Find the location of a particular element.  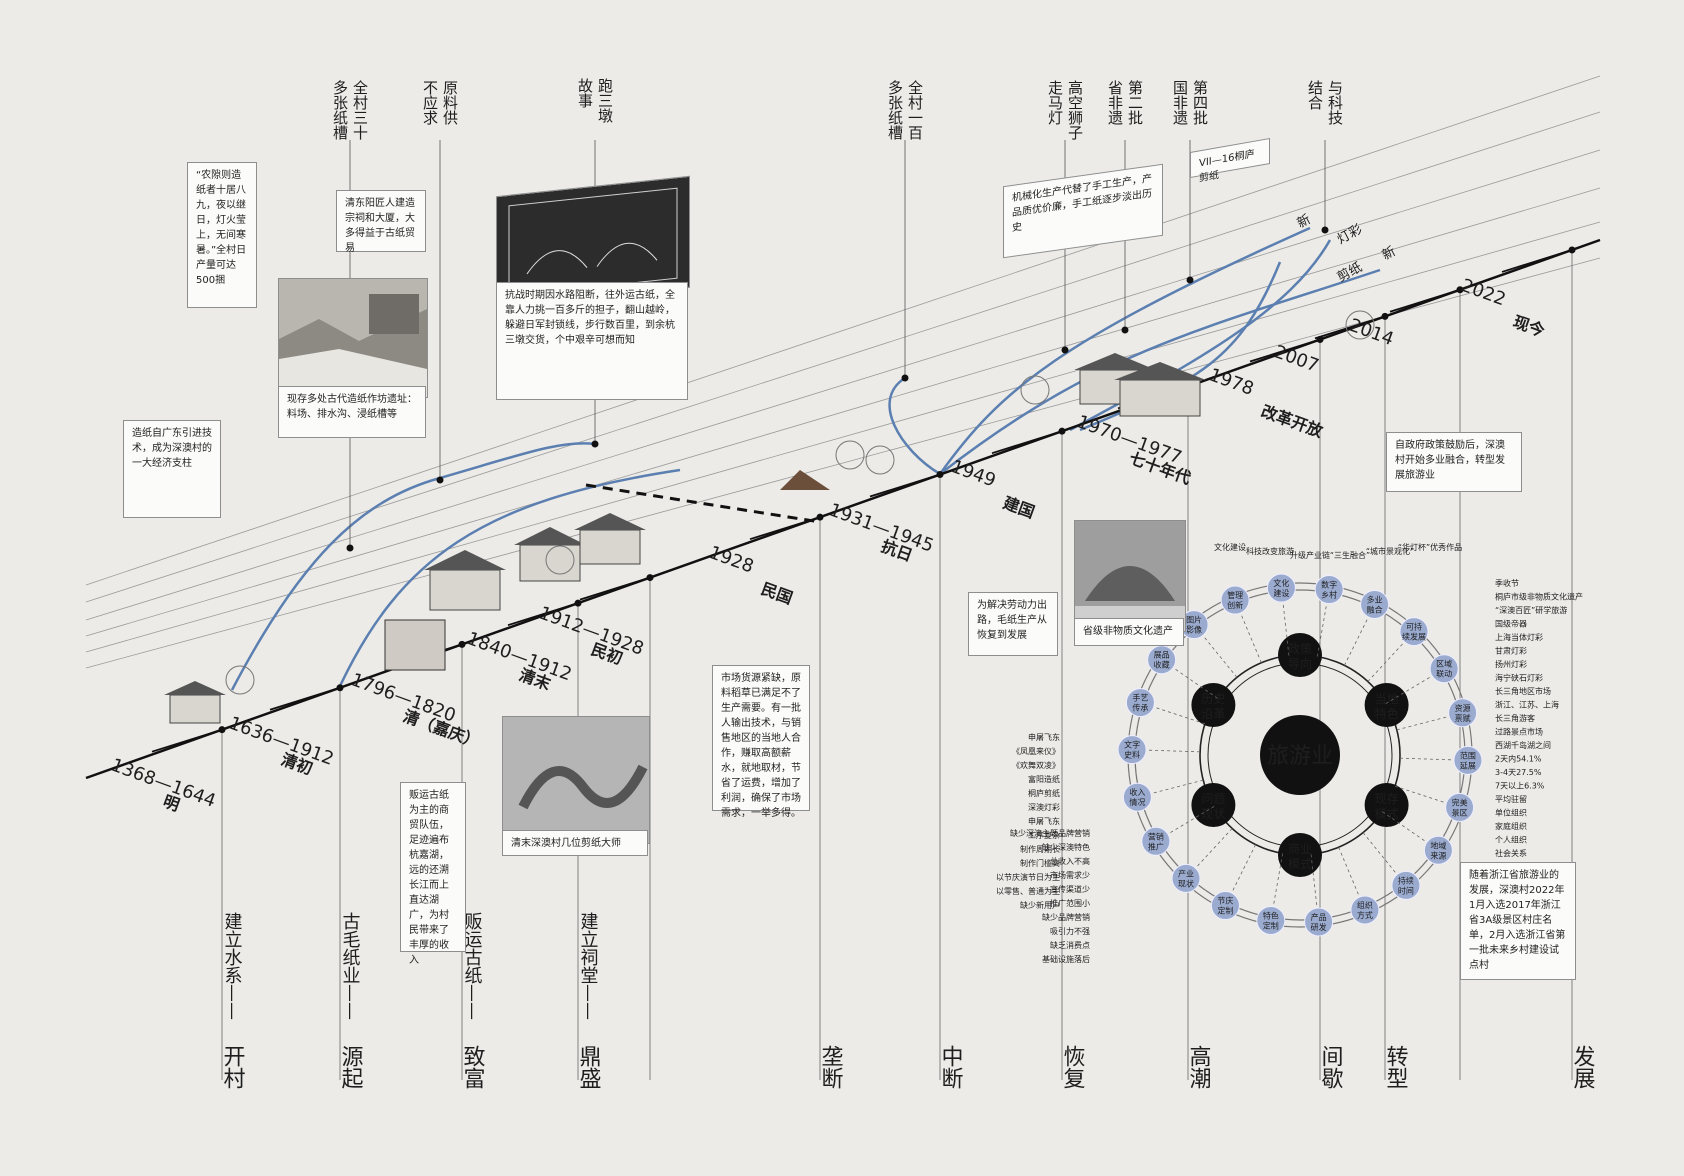

wheel-tag-4: “城市景观化” is located at coordinates (1390, 551).